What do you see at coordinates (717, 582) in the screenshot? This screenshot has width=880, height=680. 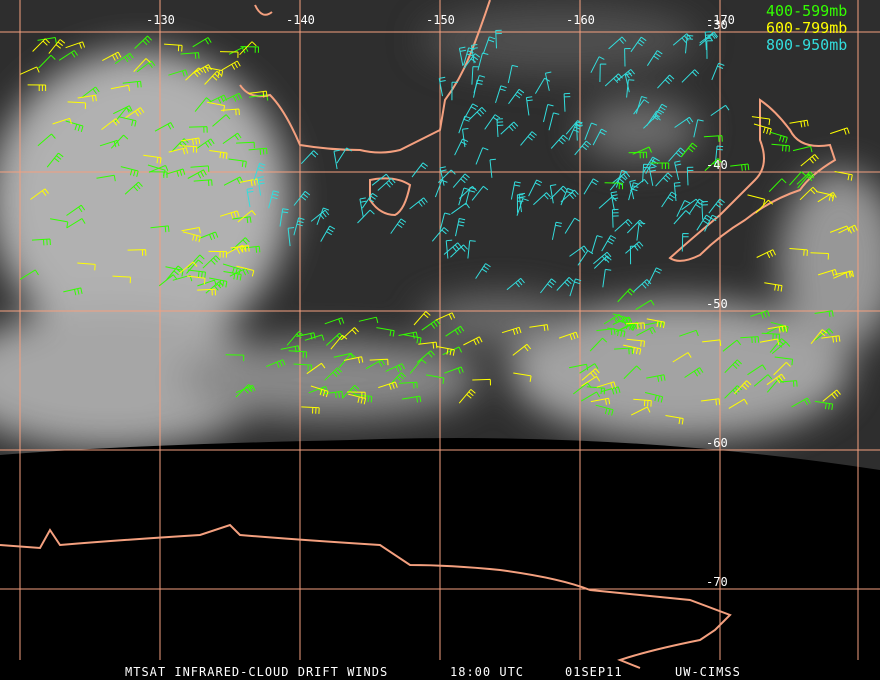 I see `latitude-label: -70` at bounding box center [717, 582].